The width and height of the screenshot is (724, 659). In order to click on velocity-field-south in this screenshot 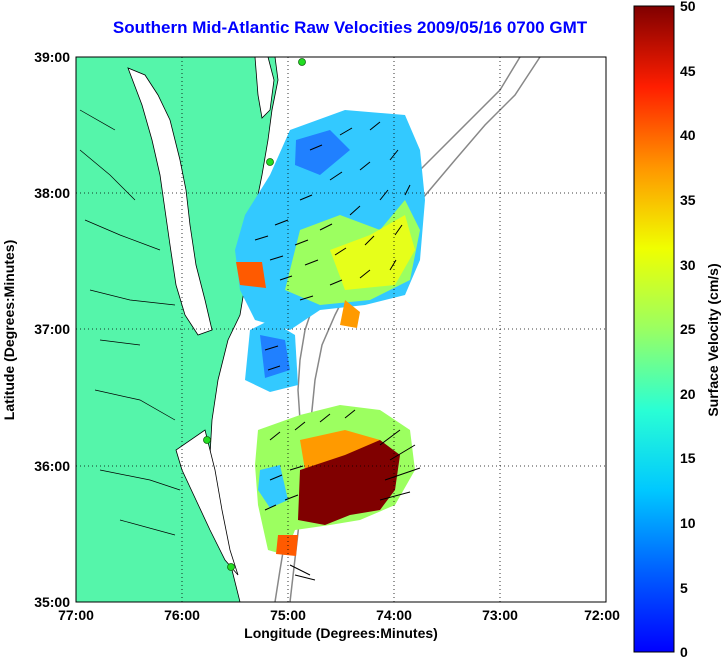, I will do `click(338, 493)`.